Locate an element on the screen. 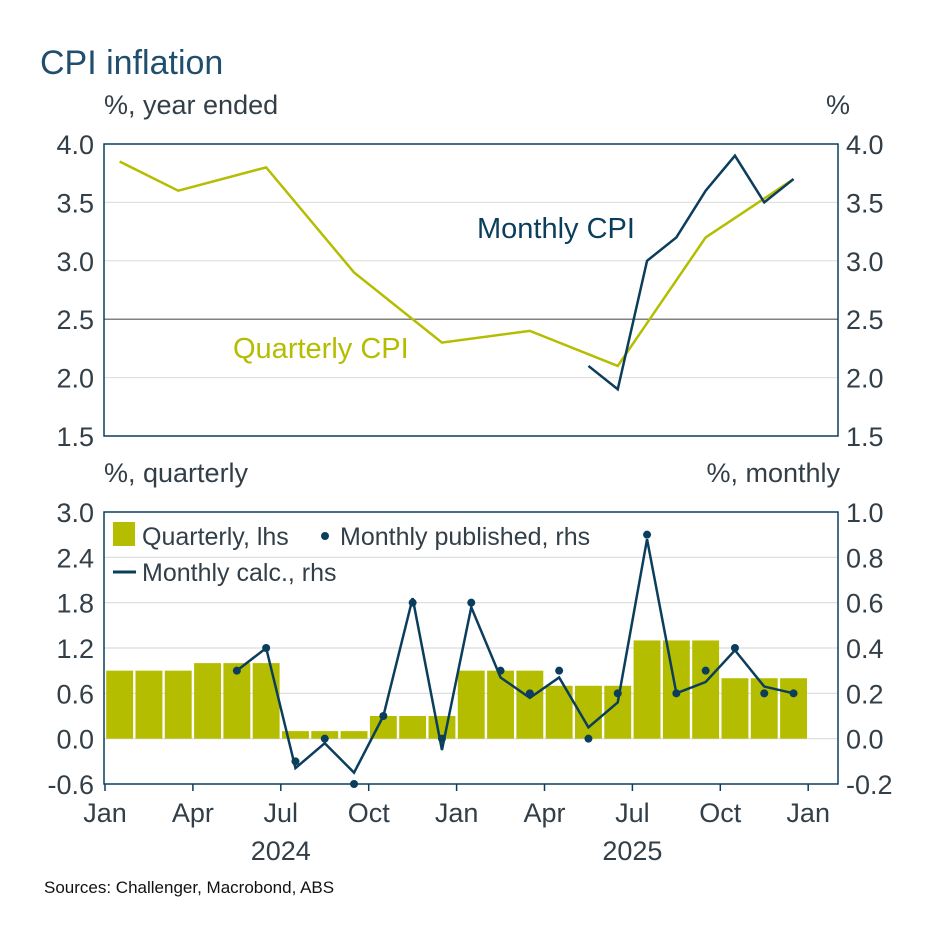 This screenshot has height=943, width=943. source-note: Sources: Challenger, Macrobond, ABS is located at coordinates (189, 887).